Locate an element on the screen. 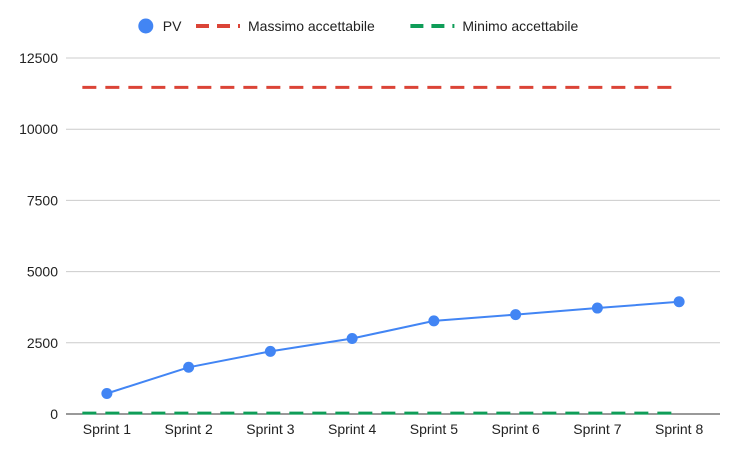  legend-item-massimo-accettabile: Massimo accettabile is located at coordinates (285, 26).